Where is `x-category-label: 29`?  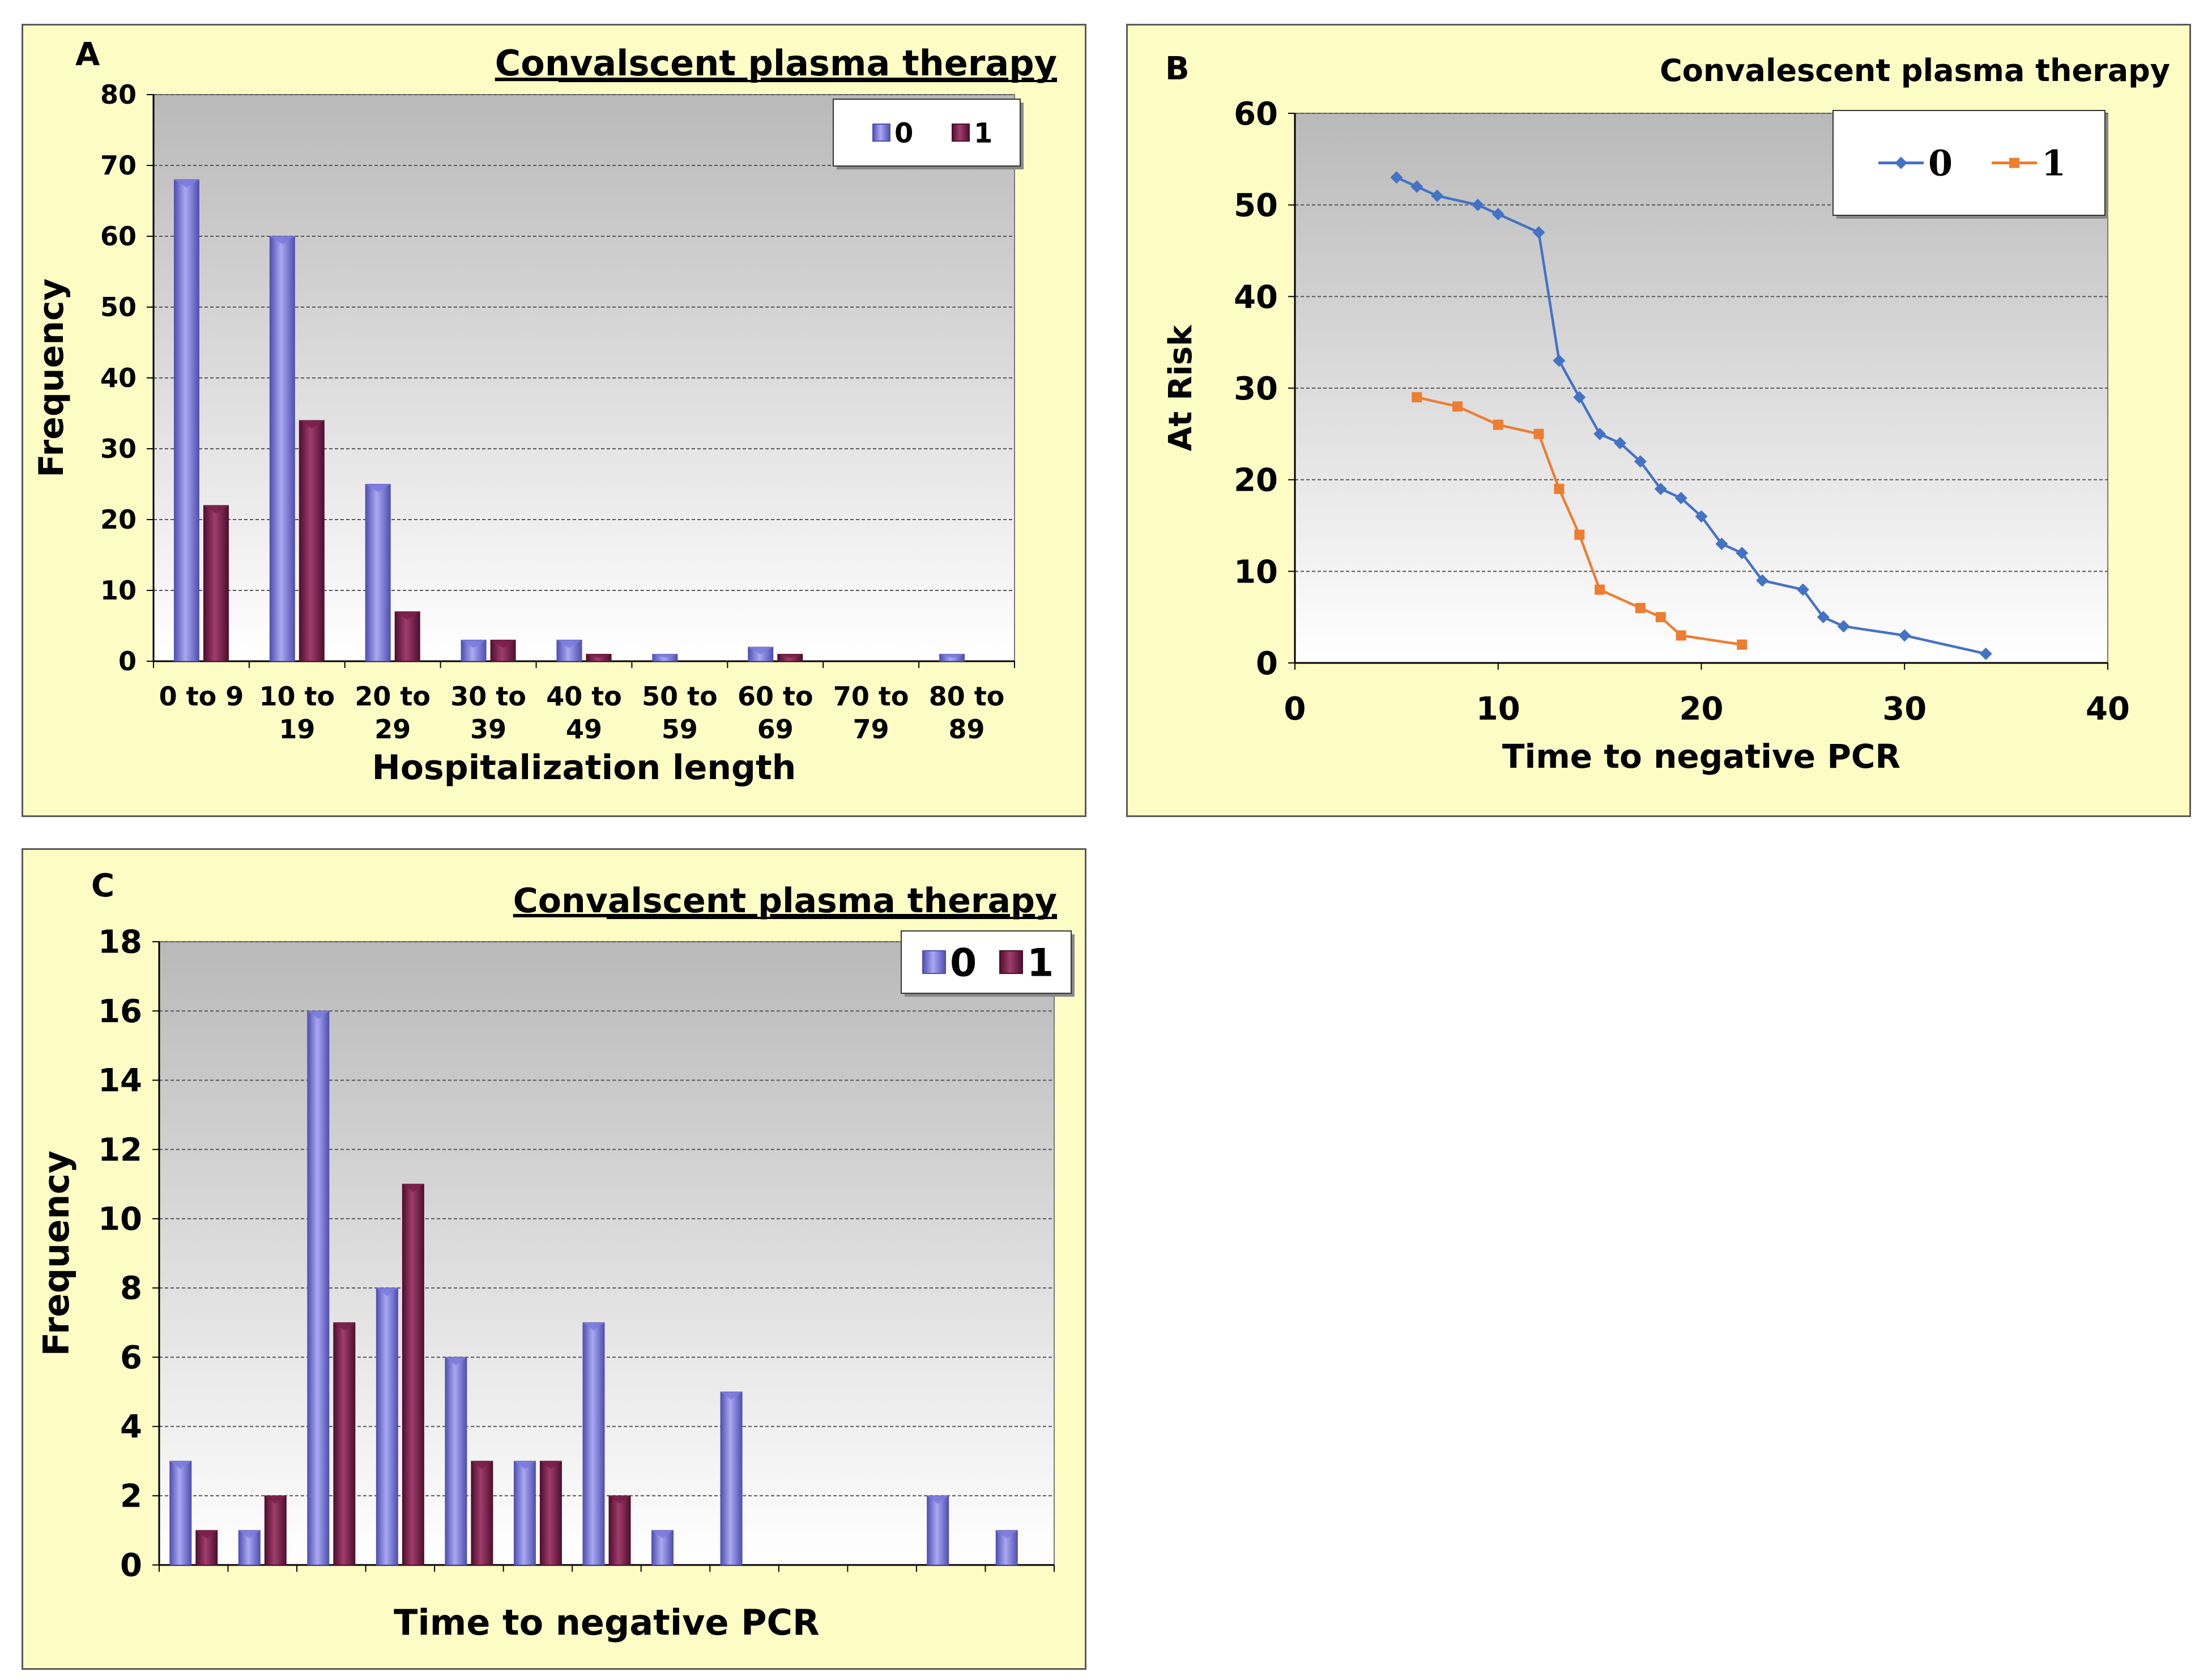 x-category-label: 29 is located at coordinates (392, 730).